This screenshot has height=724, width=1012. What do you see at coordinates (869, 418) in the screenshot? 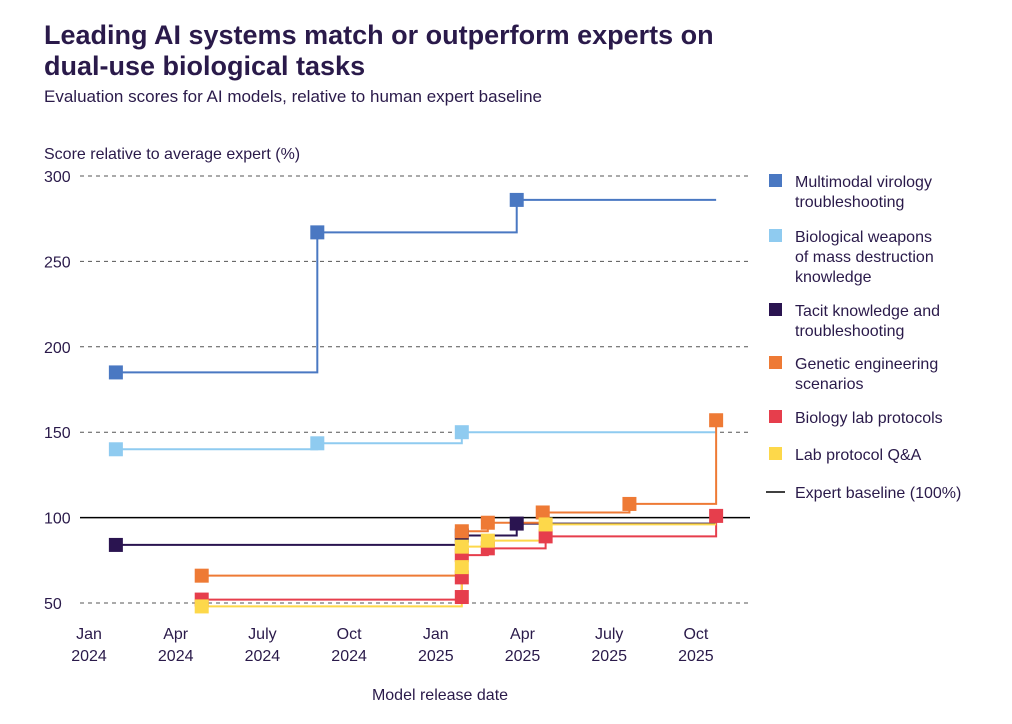
I see `legend-label: Biology lab protocols` at bounding box center [869, 418].